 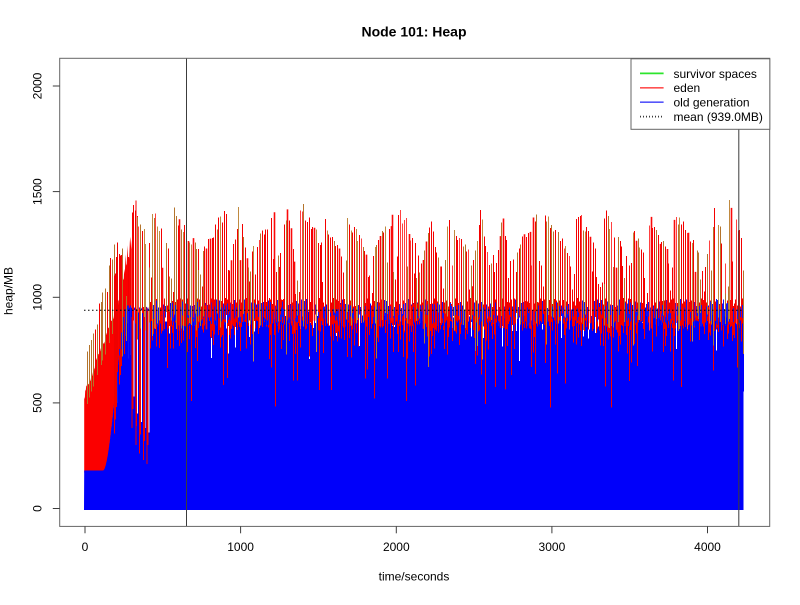 What do you see at coordinates (718, 117) in the screenshot?
I see `svg-text: mean (939.0MB)` at bounding box center [718, 117].